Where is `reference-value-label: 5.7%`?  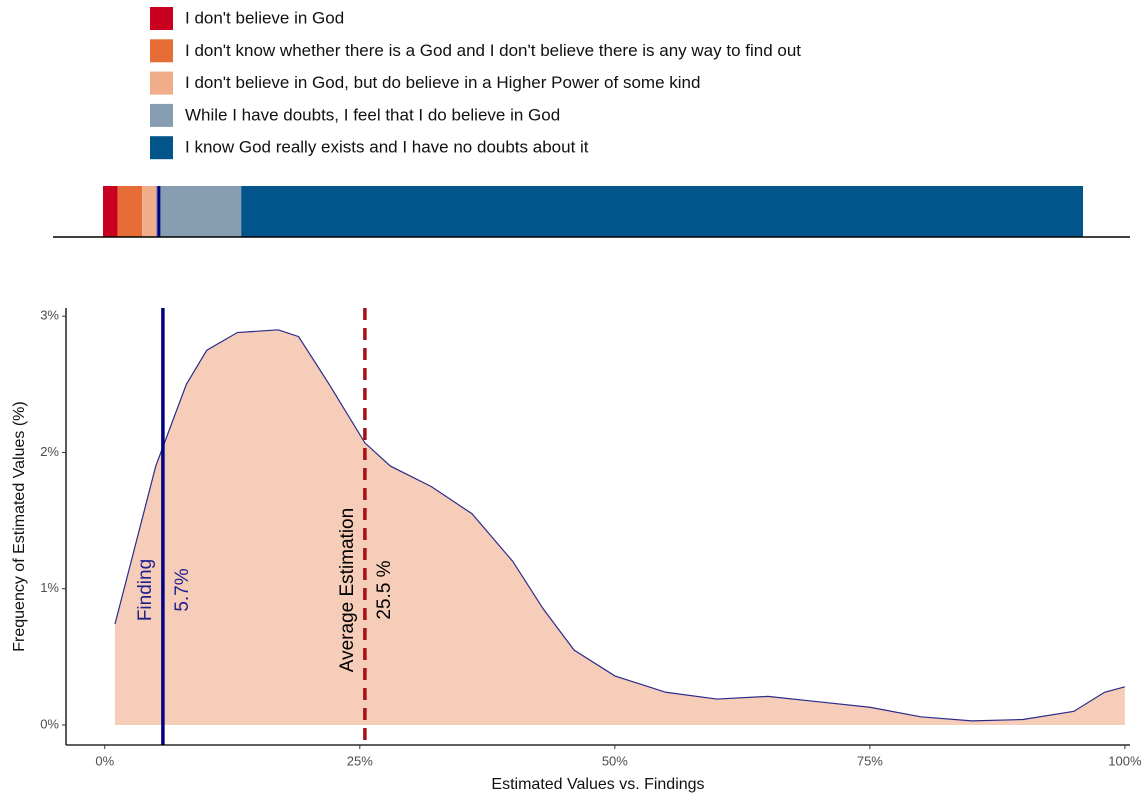
reference-value-label: 5.7% is located at coordinates (182, 589).